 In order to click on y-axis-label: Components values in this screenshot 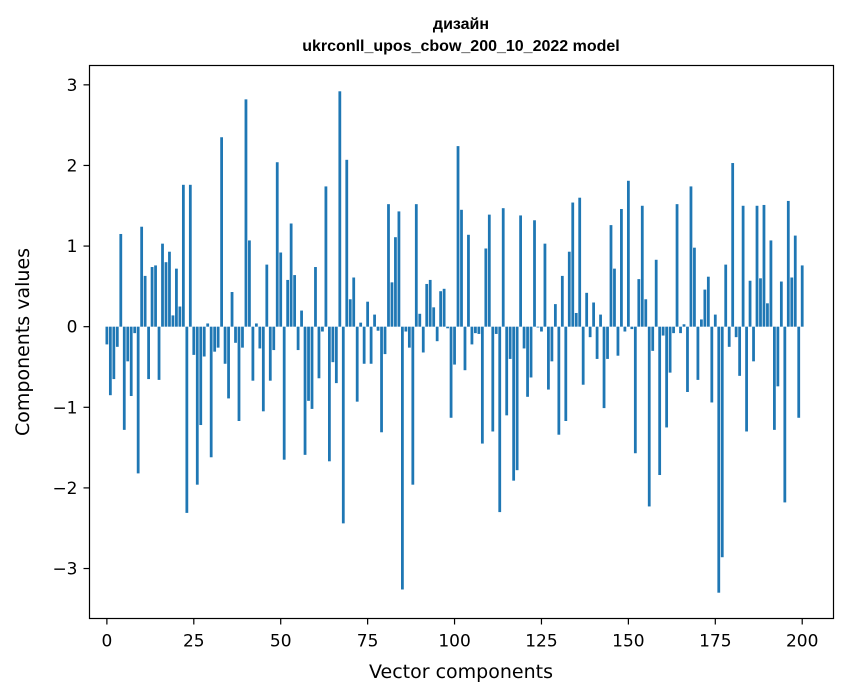, I will do `click(23, 342)`.